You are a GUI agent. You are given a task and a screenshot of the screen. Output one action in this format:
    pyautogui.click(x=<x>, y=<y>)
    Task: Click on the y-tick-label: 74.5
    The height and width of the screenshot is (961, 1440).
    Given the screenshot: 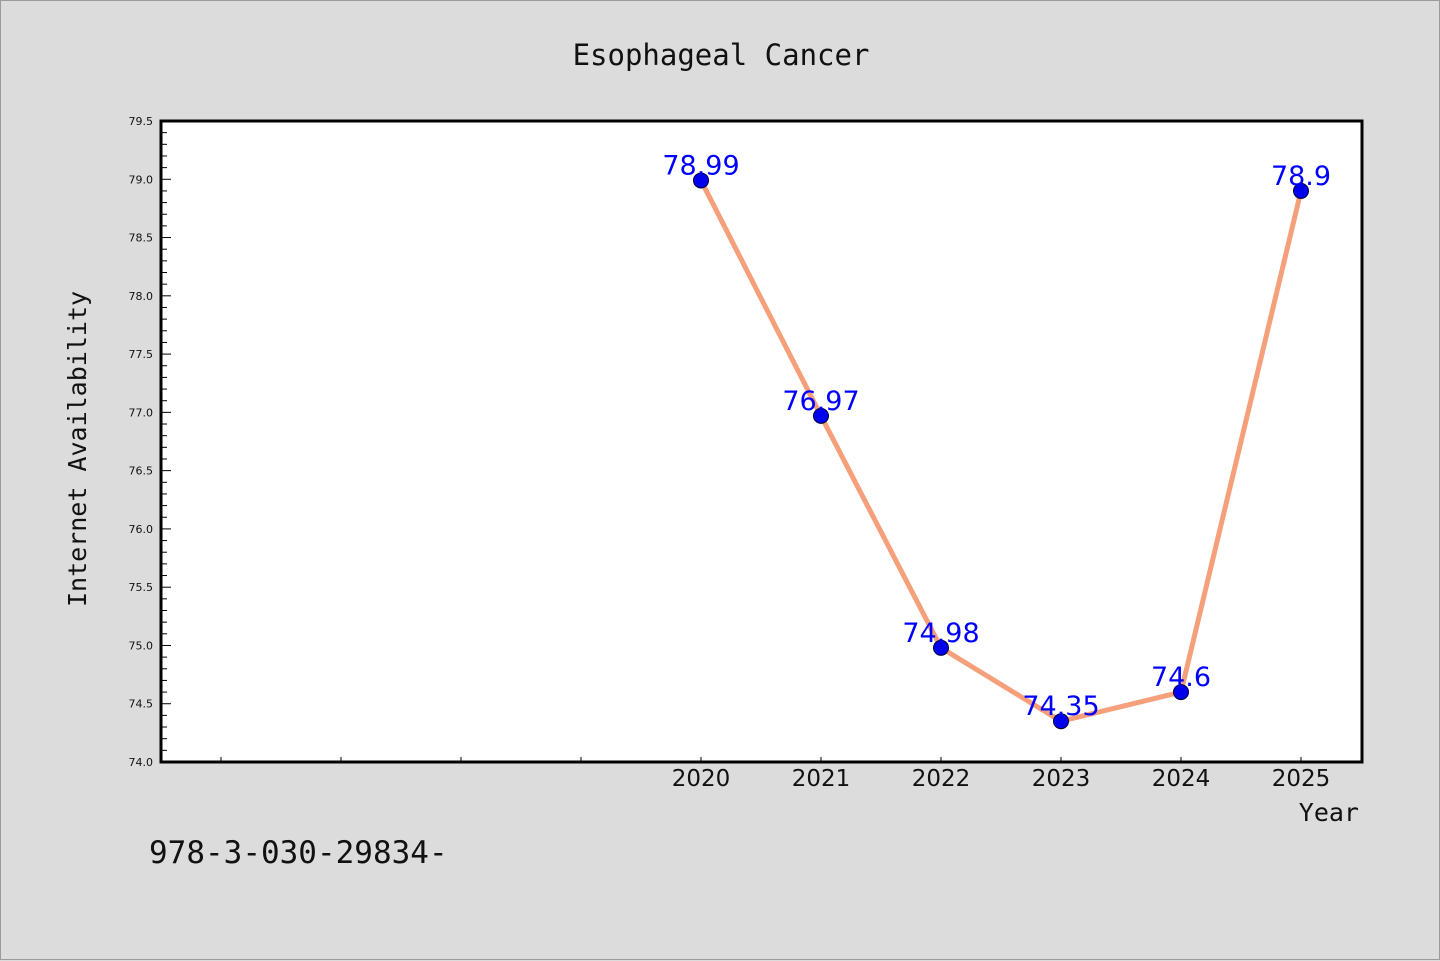 What is the action you would take?
    pyautogui.click(x=141, y=704)
    